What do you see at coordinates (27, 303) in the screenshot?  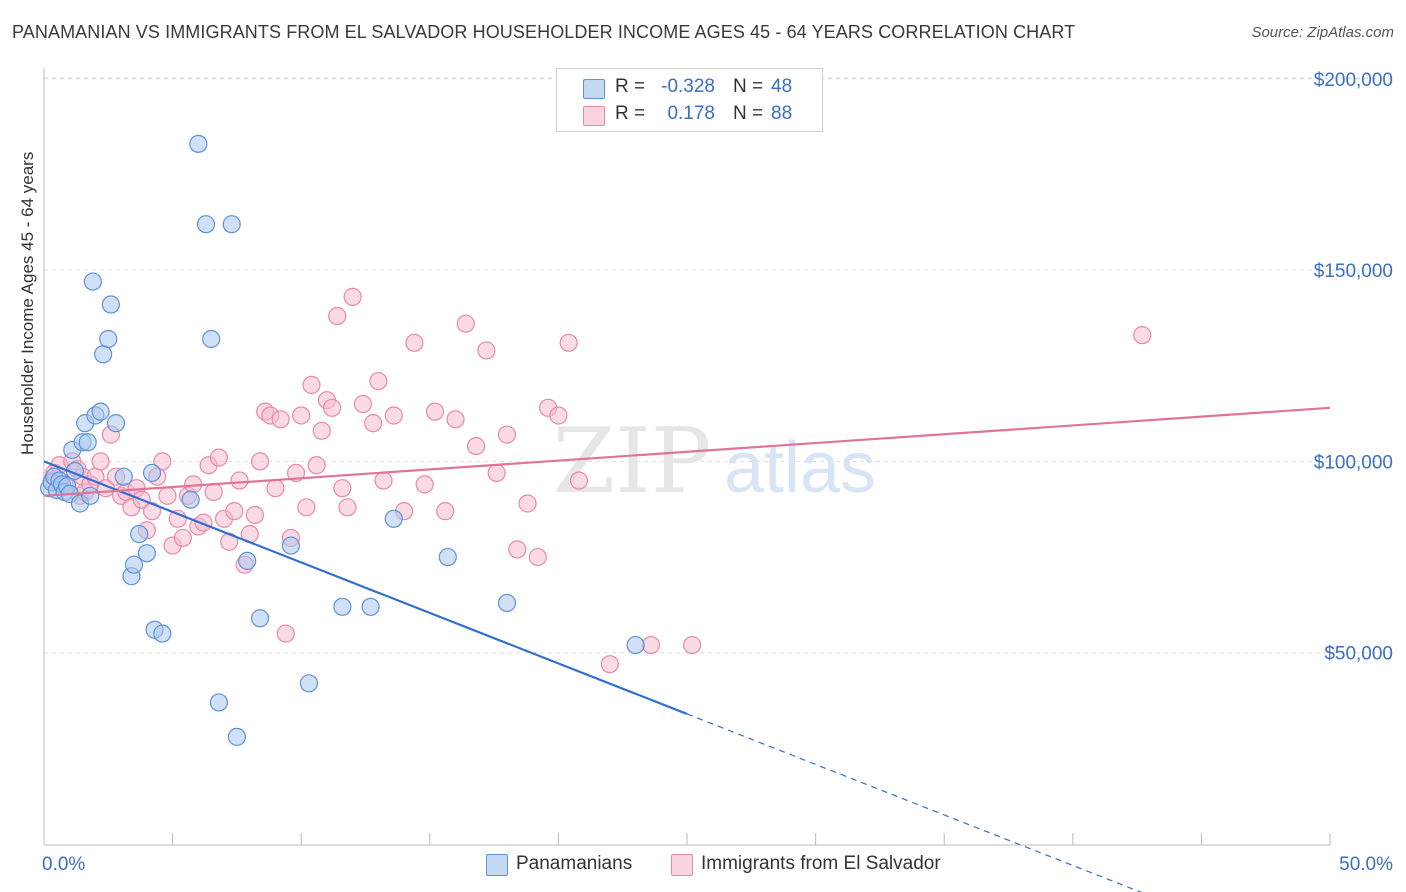 I see `y-axis-label: Householder Income Ages 45 - 64 years` at bounding box center [27, 303].